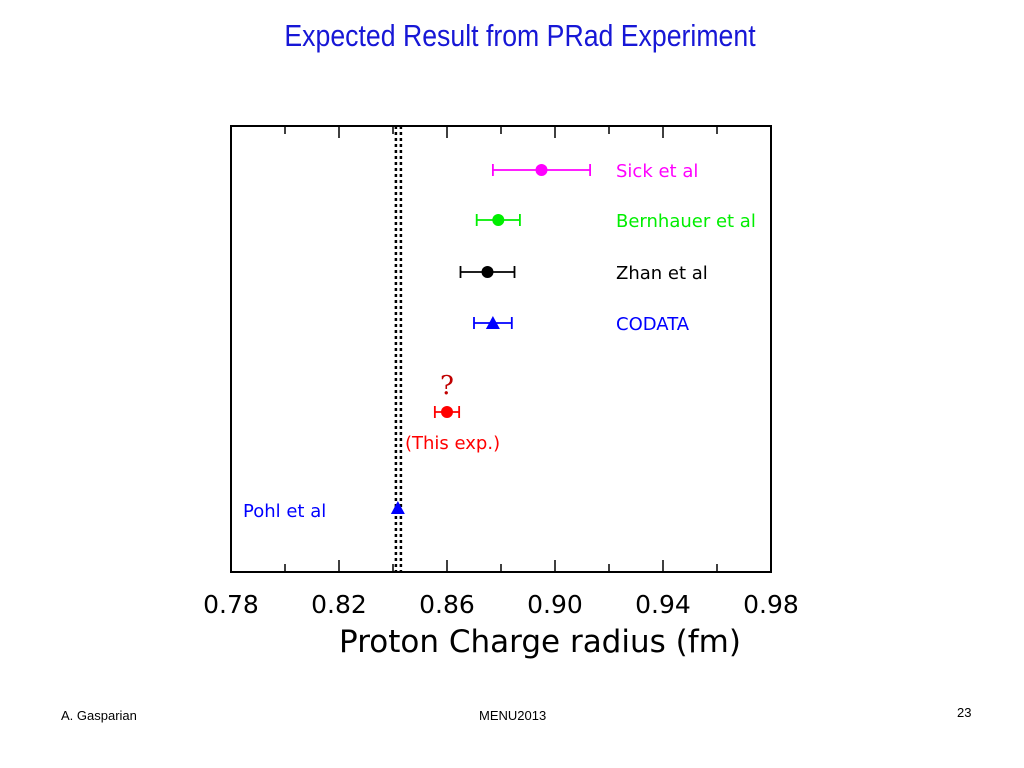 The image size is (1024, 768). I want to click on x-tick-label: 0.90, so click(555, 604).